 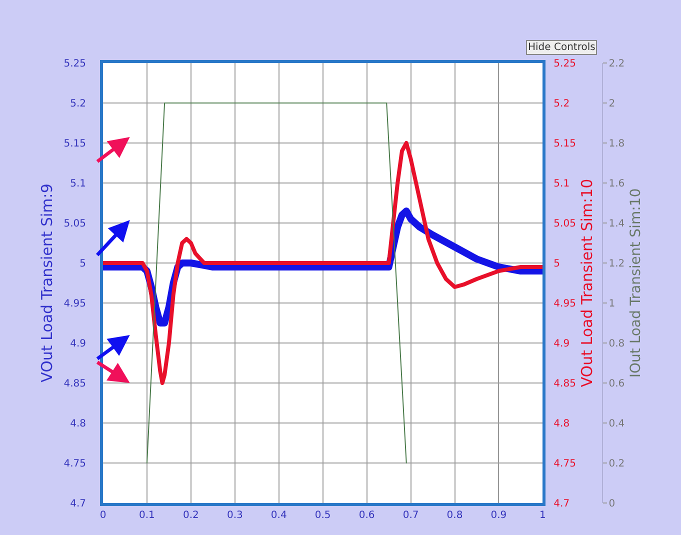 What do you see at coordinates (565, 304) in the screenshot?
I see `y2-tick-label: 4.95` at bounding box center [565, 304].